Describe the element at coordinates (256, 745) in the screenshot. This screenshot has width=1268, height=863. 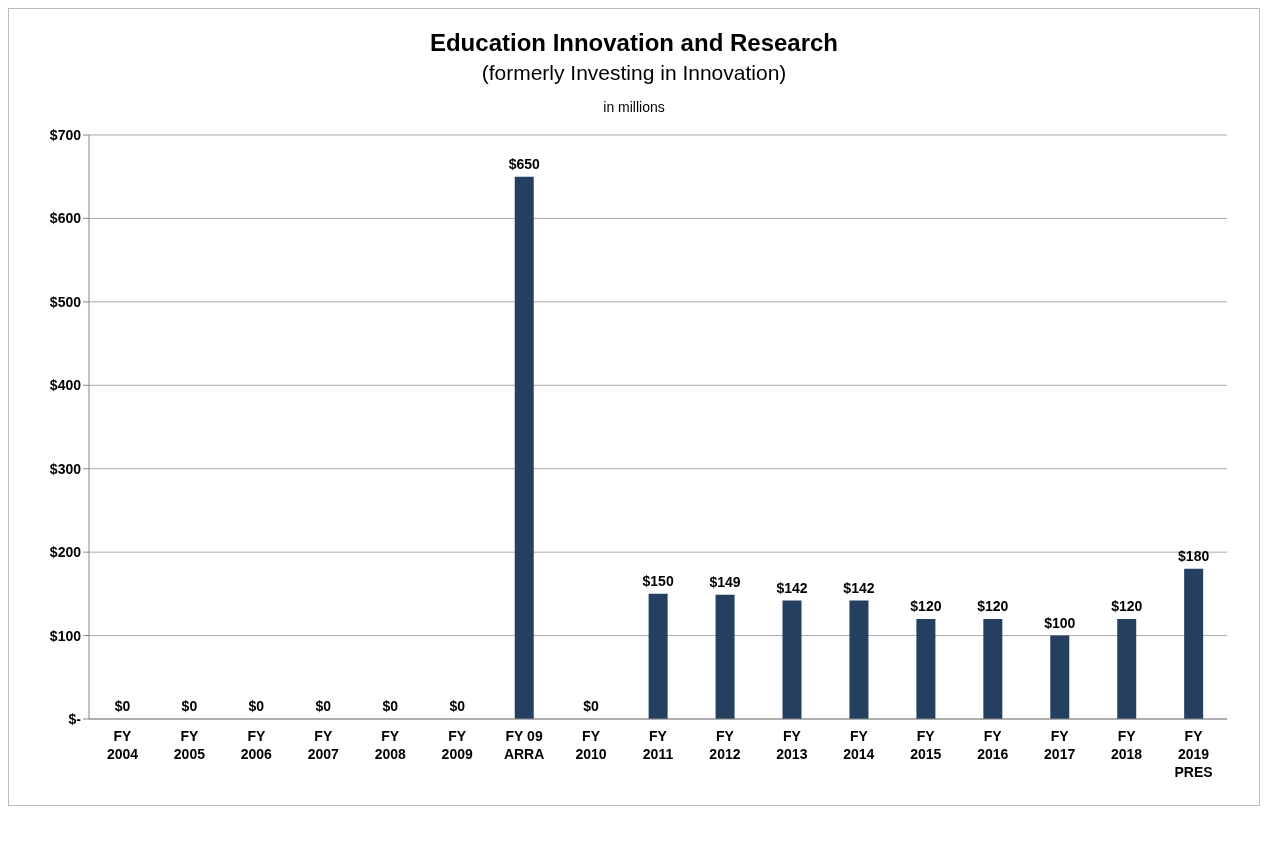
I see `x-tick-label: FY 2006` at that location.